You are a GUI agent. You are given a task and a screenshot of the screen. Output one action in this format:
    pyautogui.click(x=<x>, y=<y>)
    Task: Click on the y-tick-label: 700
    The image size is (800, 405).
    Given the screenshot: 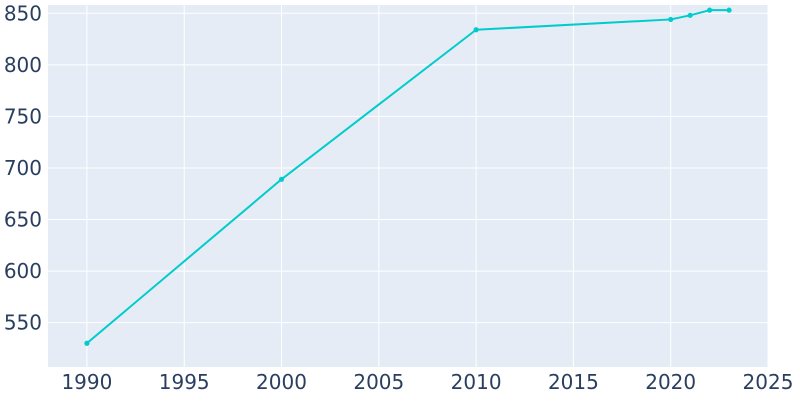 What is the action you would take?
    pyautogui.click(x=23, y=168)
    